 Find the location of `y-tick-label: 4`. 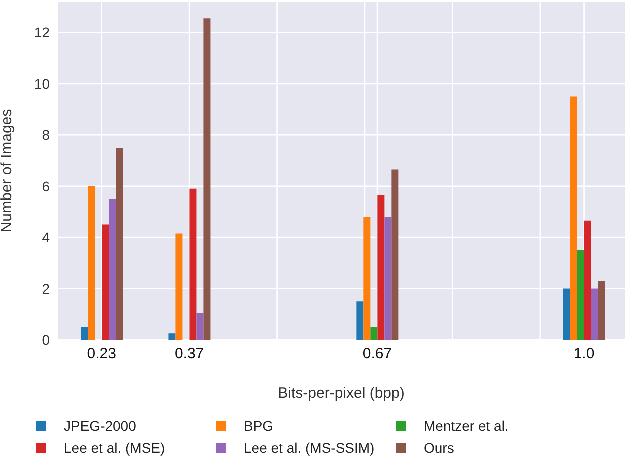

y-tick-label: 4 is located at coordinates (46, 238).